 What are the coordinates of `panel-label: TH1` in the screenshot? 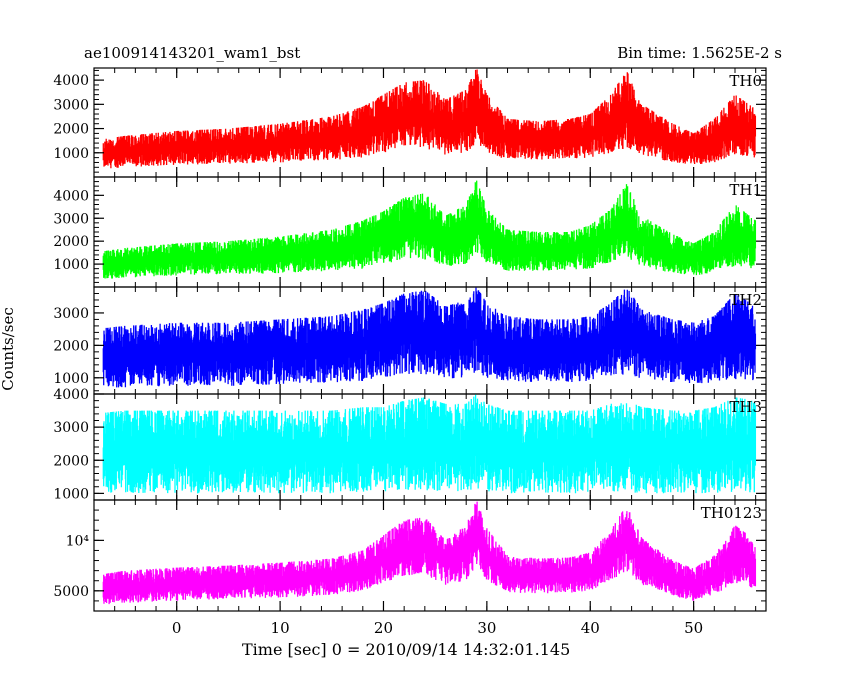 It's located at (745, 190).